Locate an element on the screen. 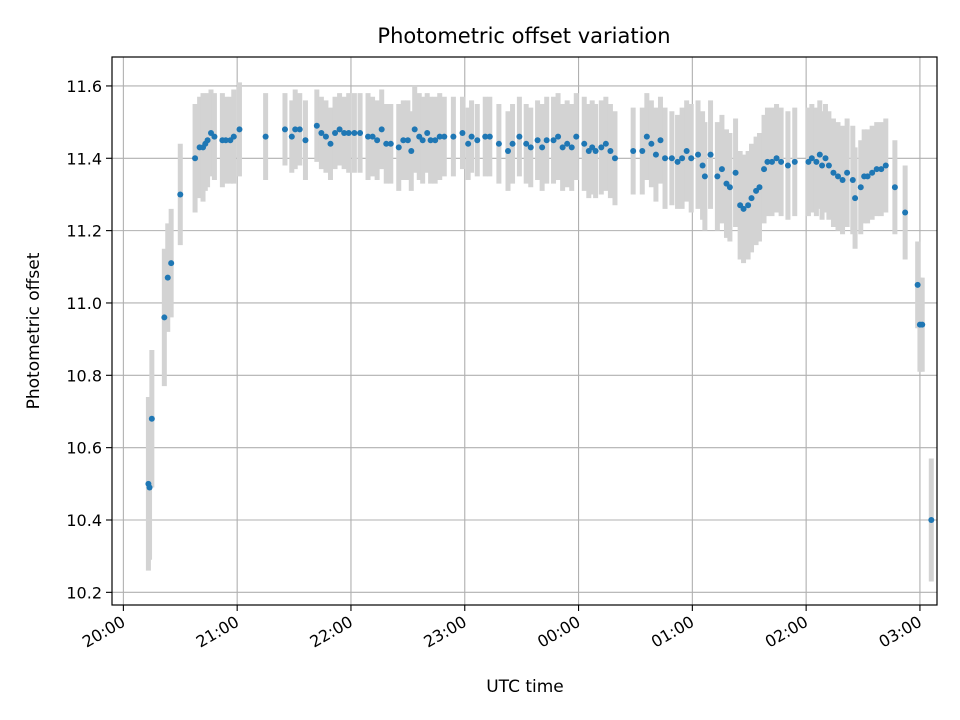 The width and height of the screenshot is (960, 720). y-tick-label: 10.6 is located at coordinates (84, 448).